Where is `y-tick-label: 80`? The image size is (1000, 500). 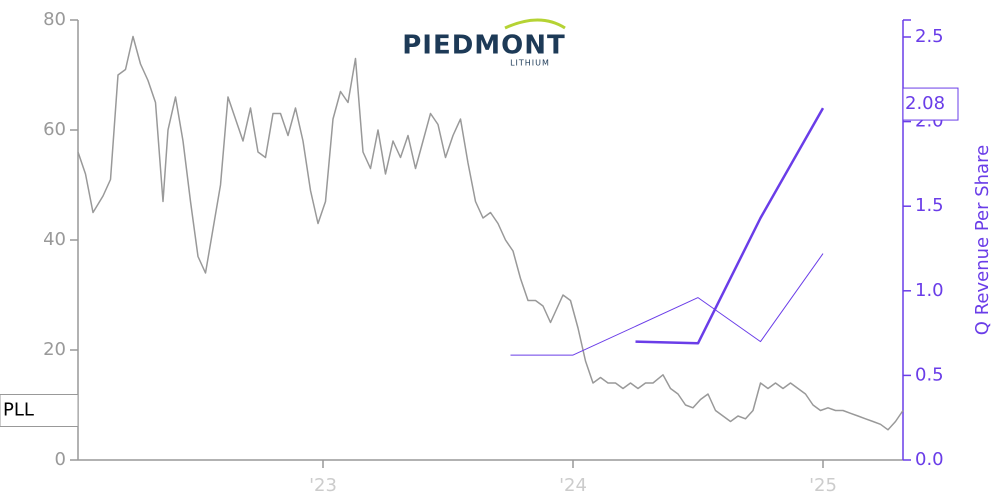 y-tick-label: 80 is located at coordinates (54, 19).